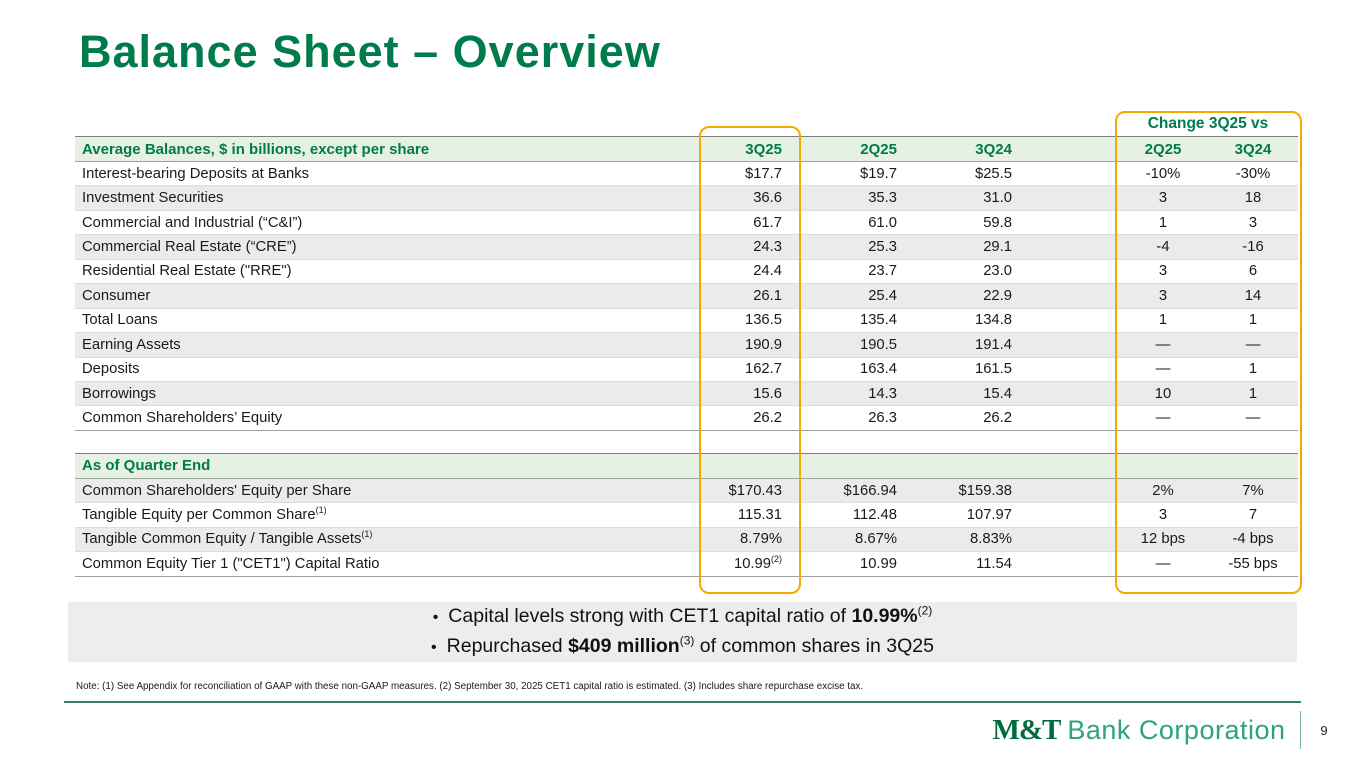 The height and width of the screenshot is (768, 1365). What do you see at coordinates (985, 490) in the screenshot?
I see `cell-value: $159.38` at bounding box center [985, 490].